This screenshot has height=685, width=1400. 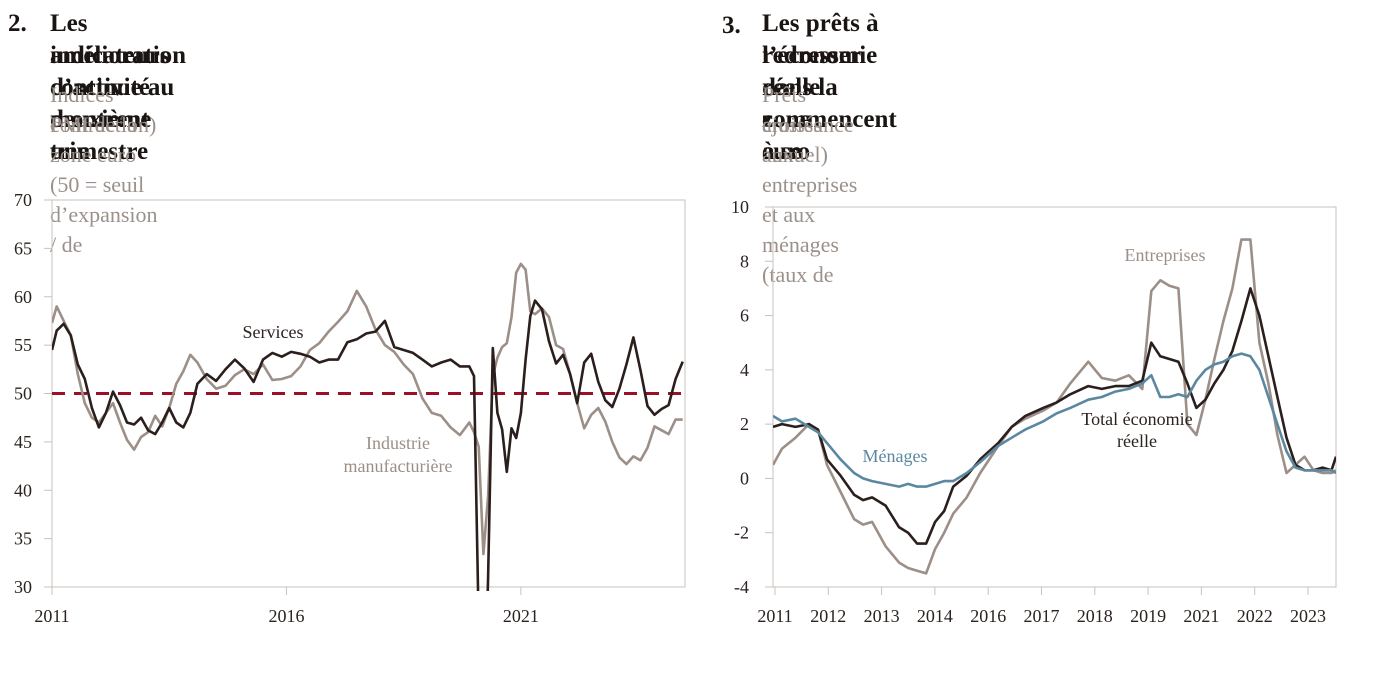 I want to click on y-tick-label: 2, so click(x=744, y=424).